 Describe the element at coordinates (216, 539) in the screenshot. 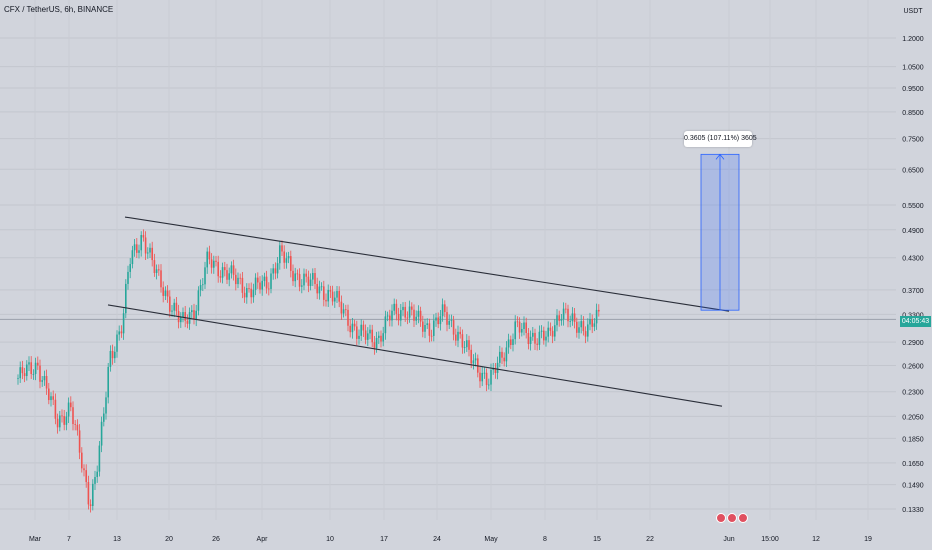

I see `time-tick-label: 26` at that location.